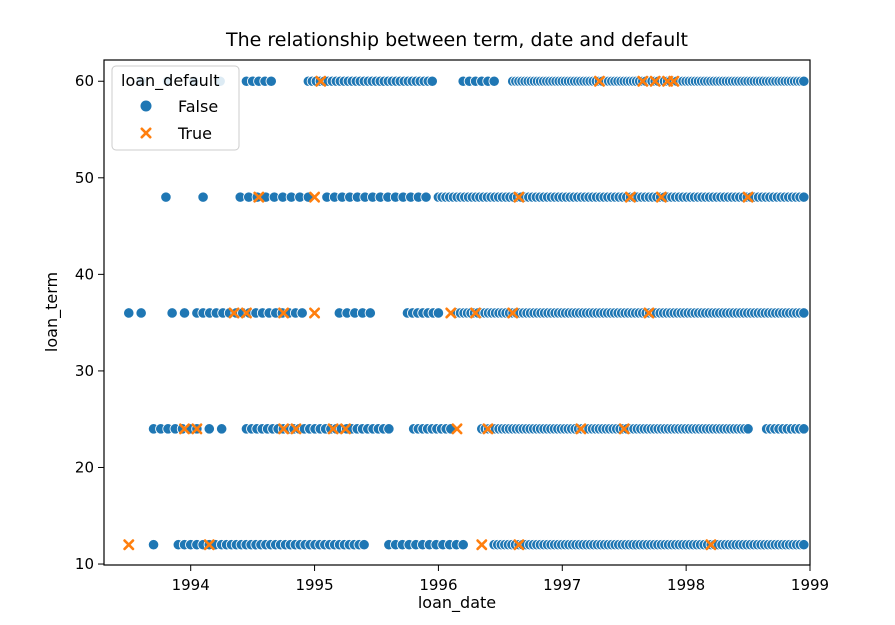  I want to click on legend-marker-false, so click(146, 106).